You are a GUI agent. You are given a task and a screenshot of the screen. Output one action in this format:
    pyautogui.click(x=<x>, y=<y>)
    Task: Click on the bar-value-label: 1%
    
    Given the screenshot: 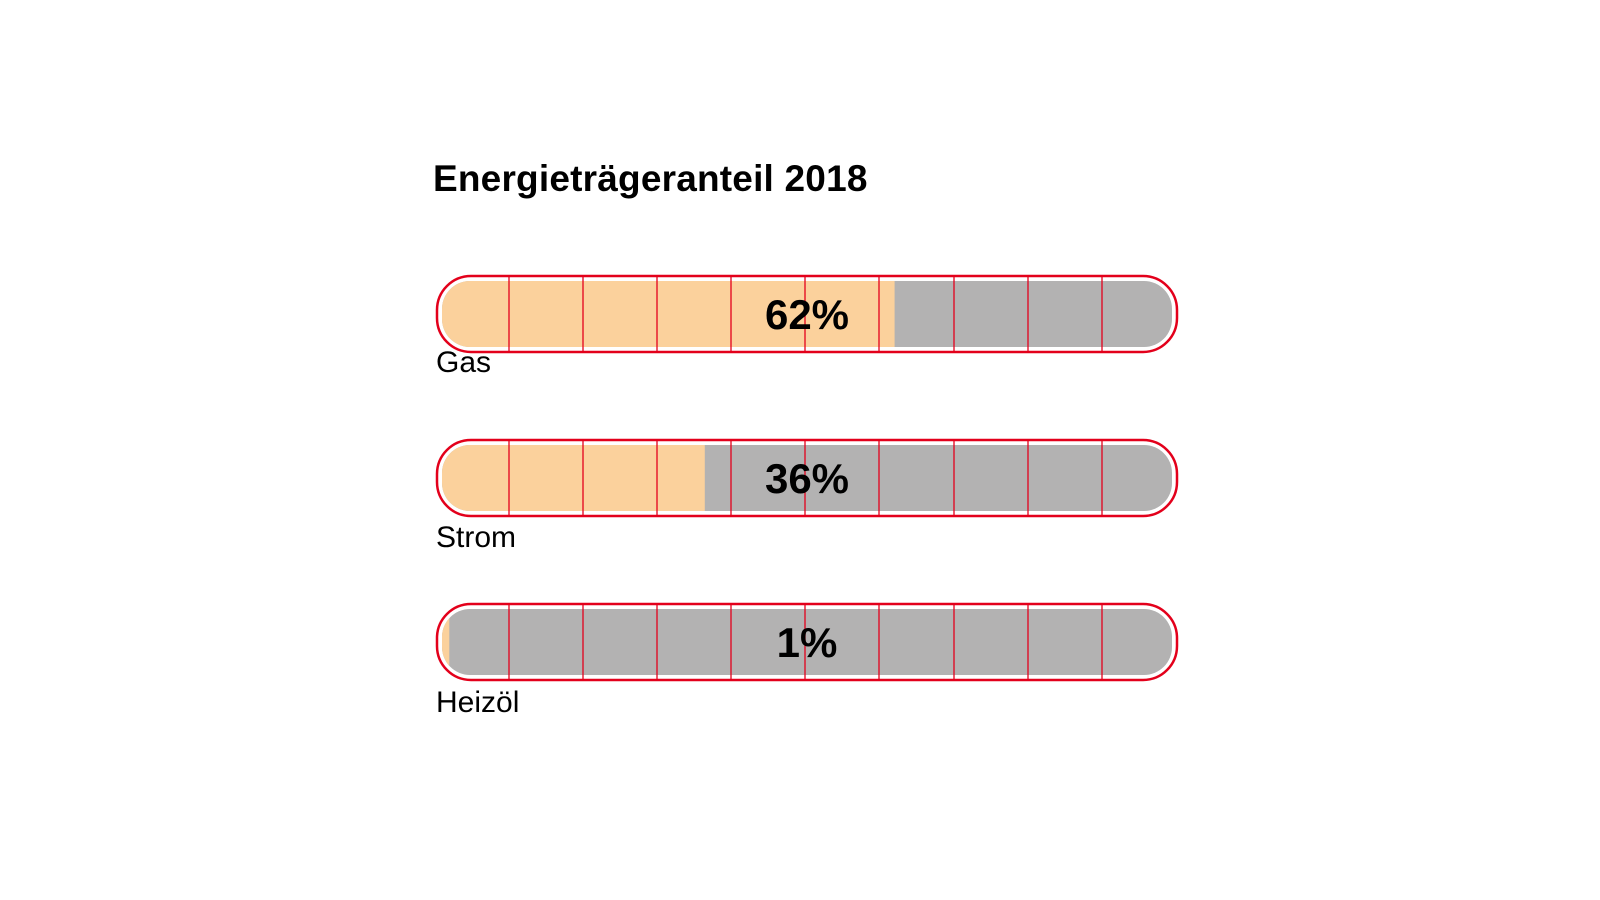 What is the action you would take?
    pyautogui.click(x=807, y=642)
    